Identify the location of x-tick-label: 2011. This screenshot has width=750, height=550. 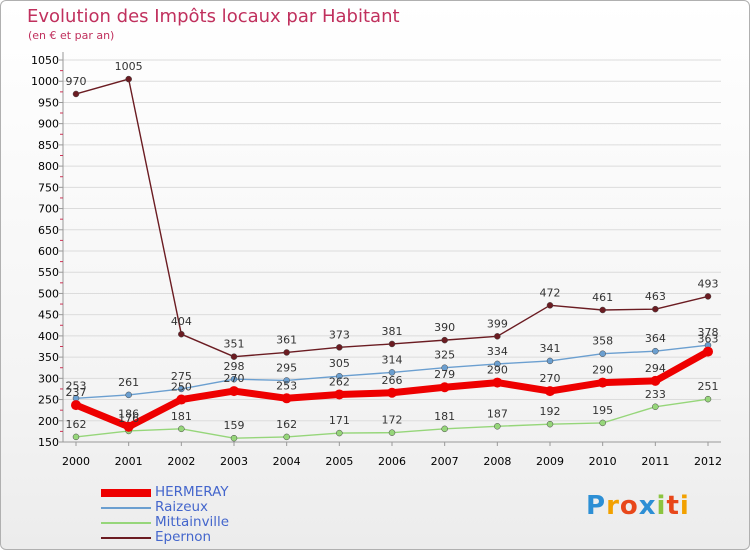
(655, 461).